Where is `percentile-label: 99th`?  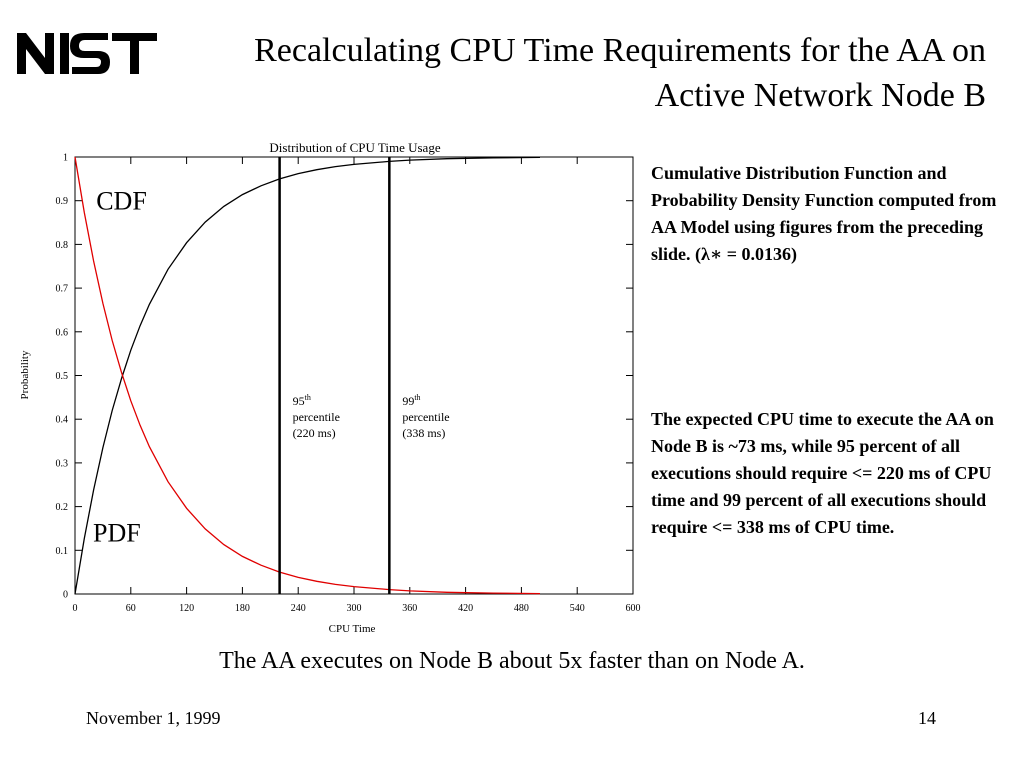 percentile-label: 99th is located at coordinates (411, 400).